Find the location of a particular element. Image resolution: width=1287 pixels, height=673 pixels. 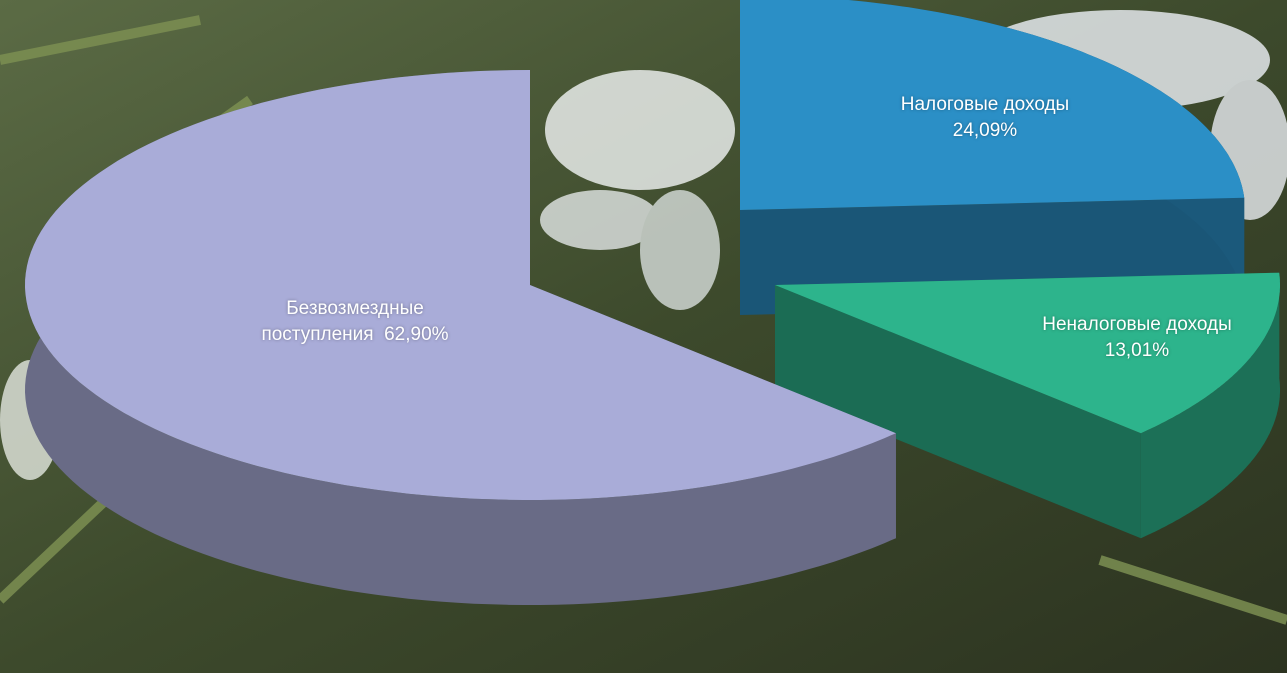

slice-label: Неналоговые доходы 13,01% is located at coordinates (1137, 338).